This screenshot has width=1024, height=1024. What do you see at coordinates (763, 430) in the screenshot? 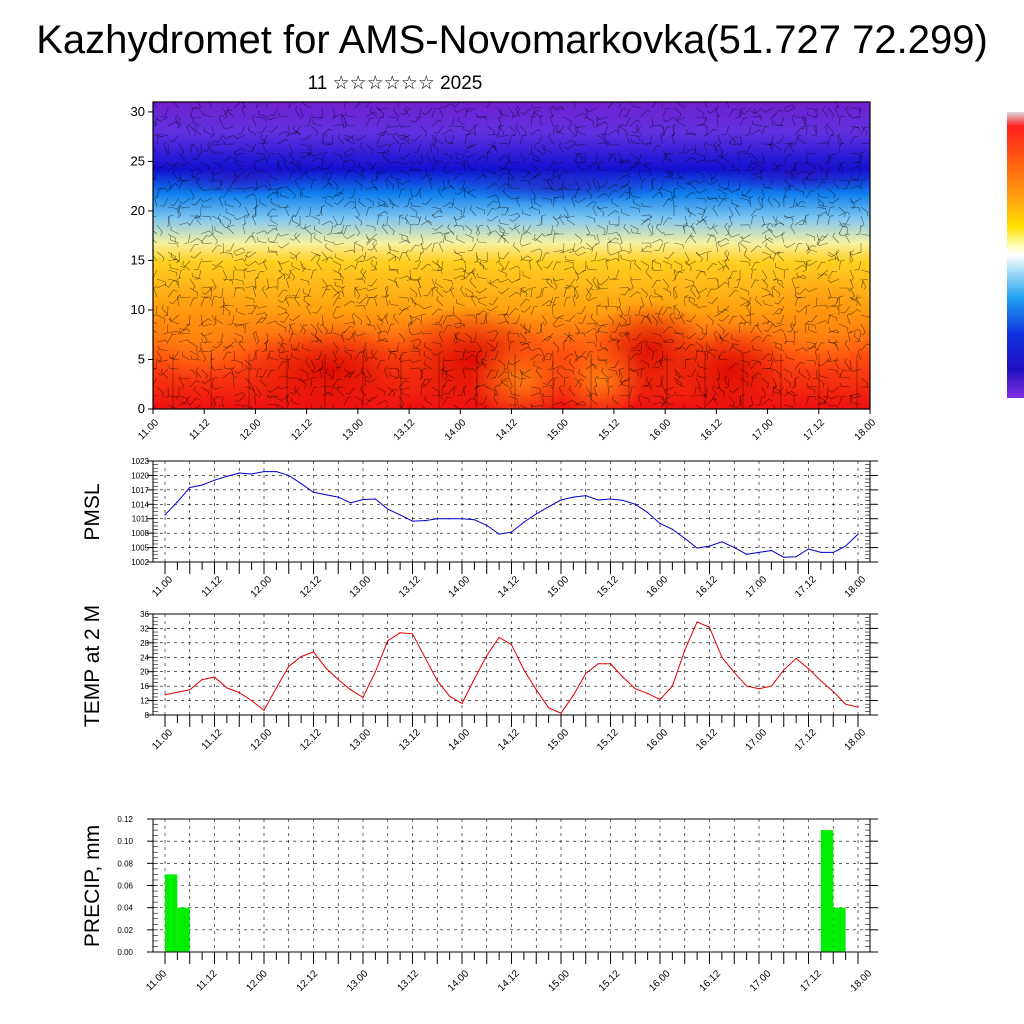
I see `x-tick-label: 17.00` at bounding box center [763, 430].